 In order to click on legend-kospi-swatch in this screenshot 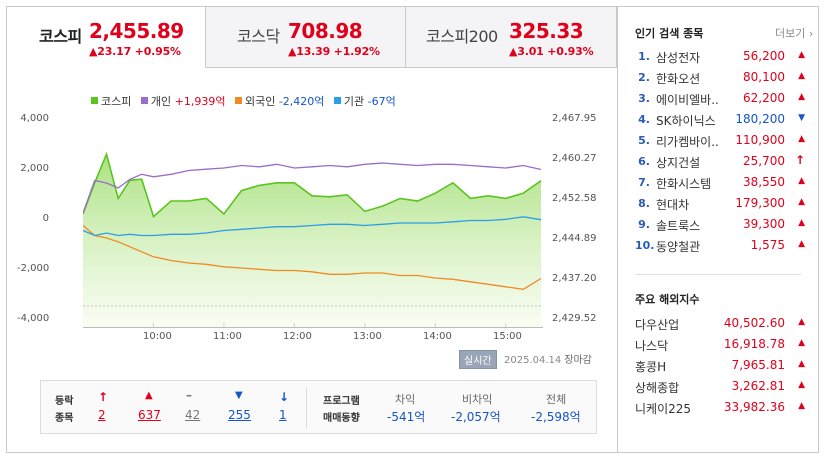, I will do `click(94, 100)`.